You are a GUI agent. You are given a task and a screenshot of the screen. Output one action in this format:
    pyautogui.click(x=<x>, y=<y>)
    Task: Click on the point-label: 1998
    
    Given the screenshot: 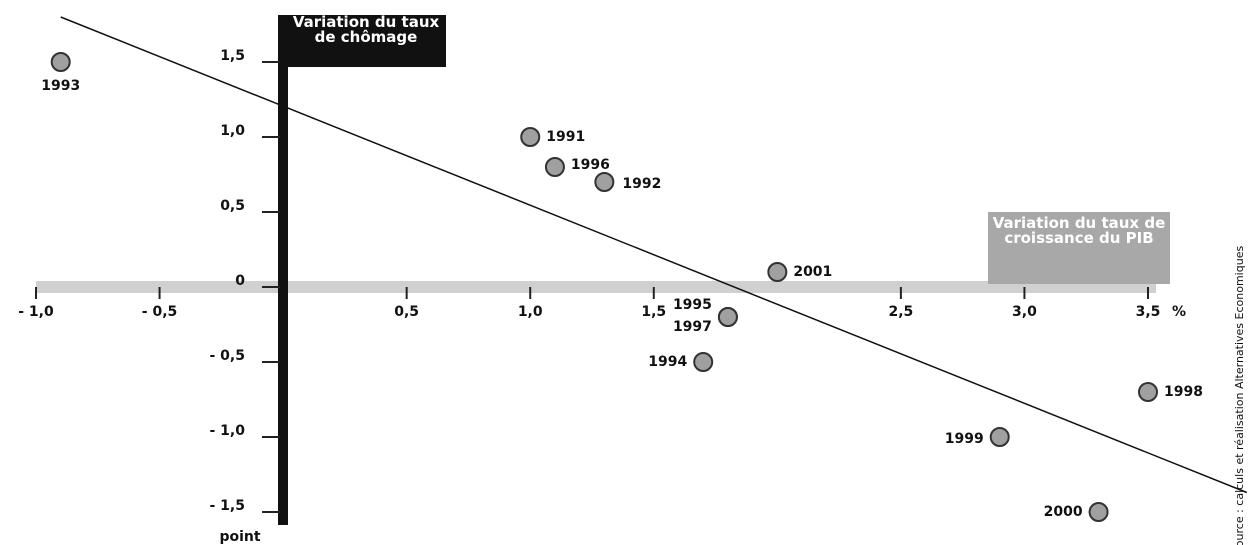 What is the action you would take?
    pyautogui.click(x=1183, y=392)
    